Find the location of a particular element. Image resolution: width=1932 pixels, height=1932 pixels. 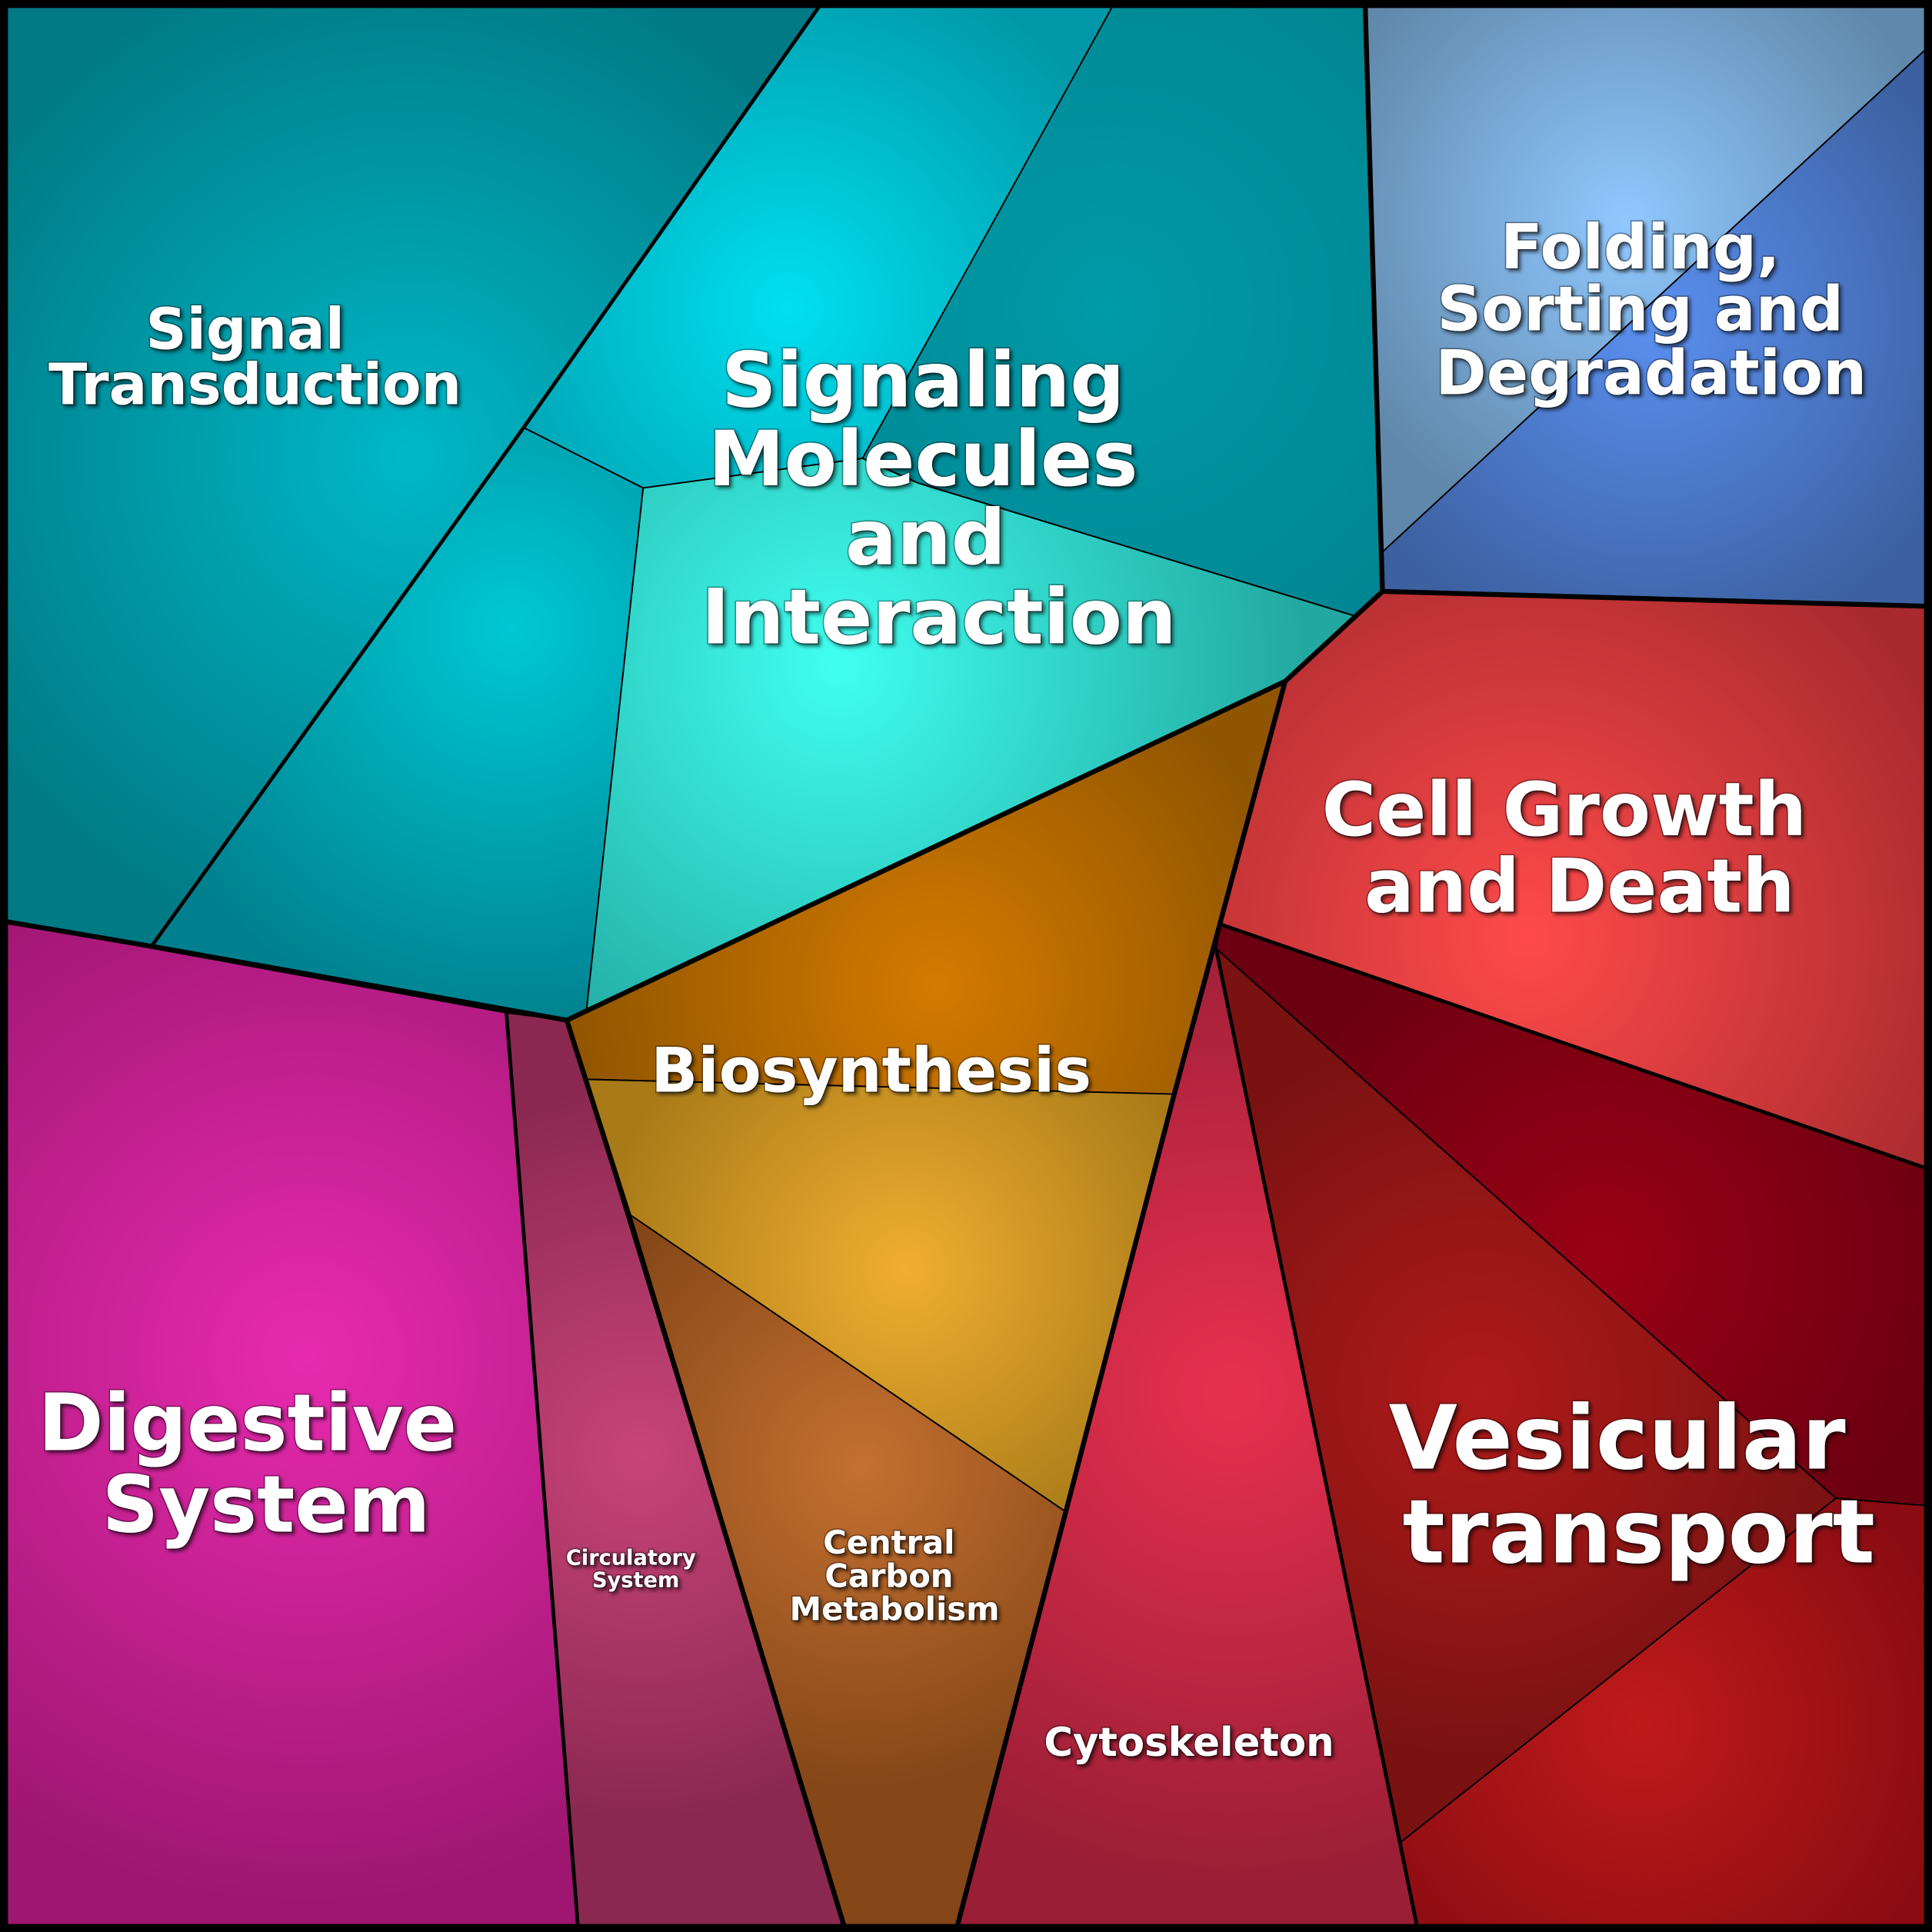

label-folding: Folding, Sorting and Degradation is located at coordinates (1651, 310).